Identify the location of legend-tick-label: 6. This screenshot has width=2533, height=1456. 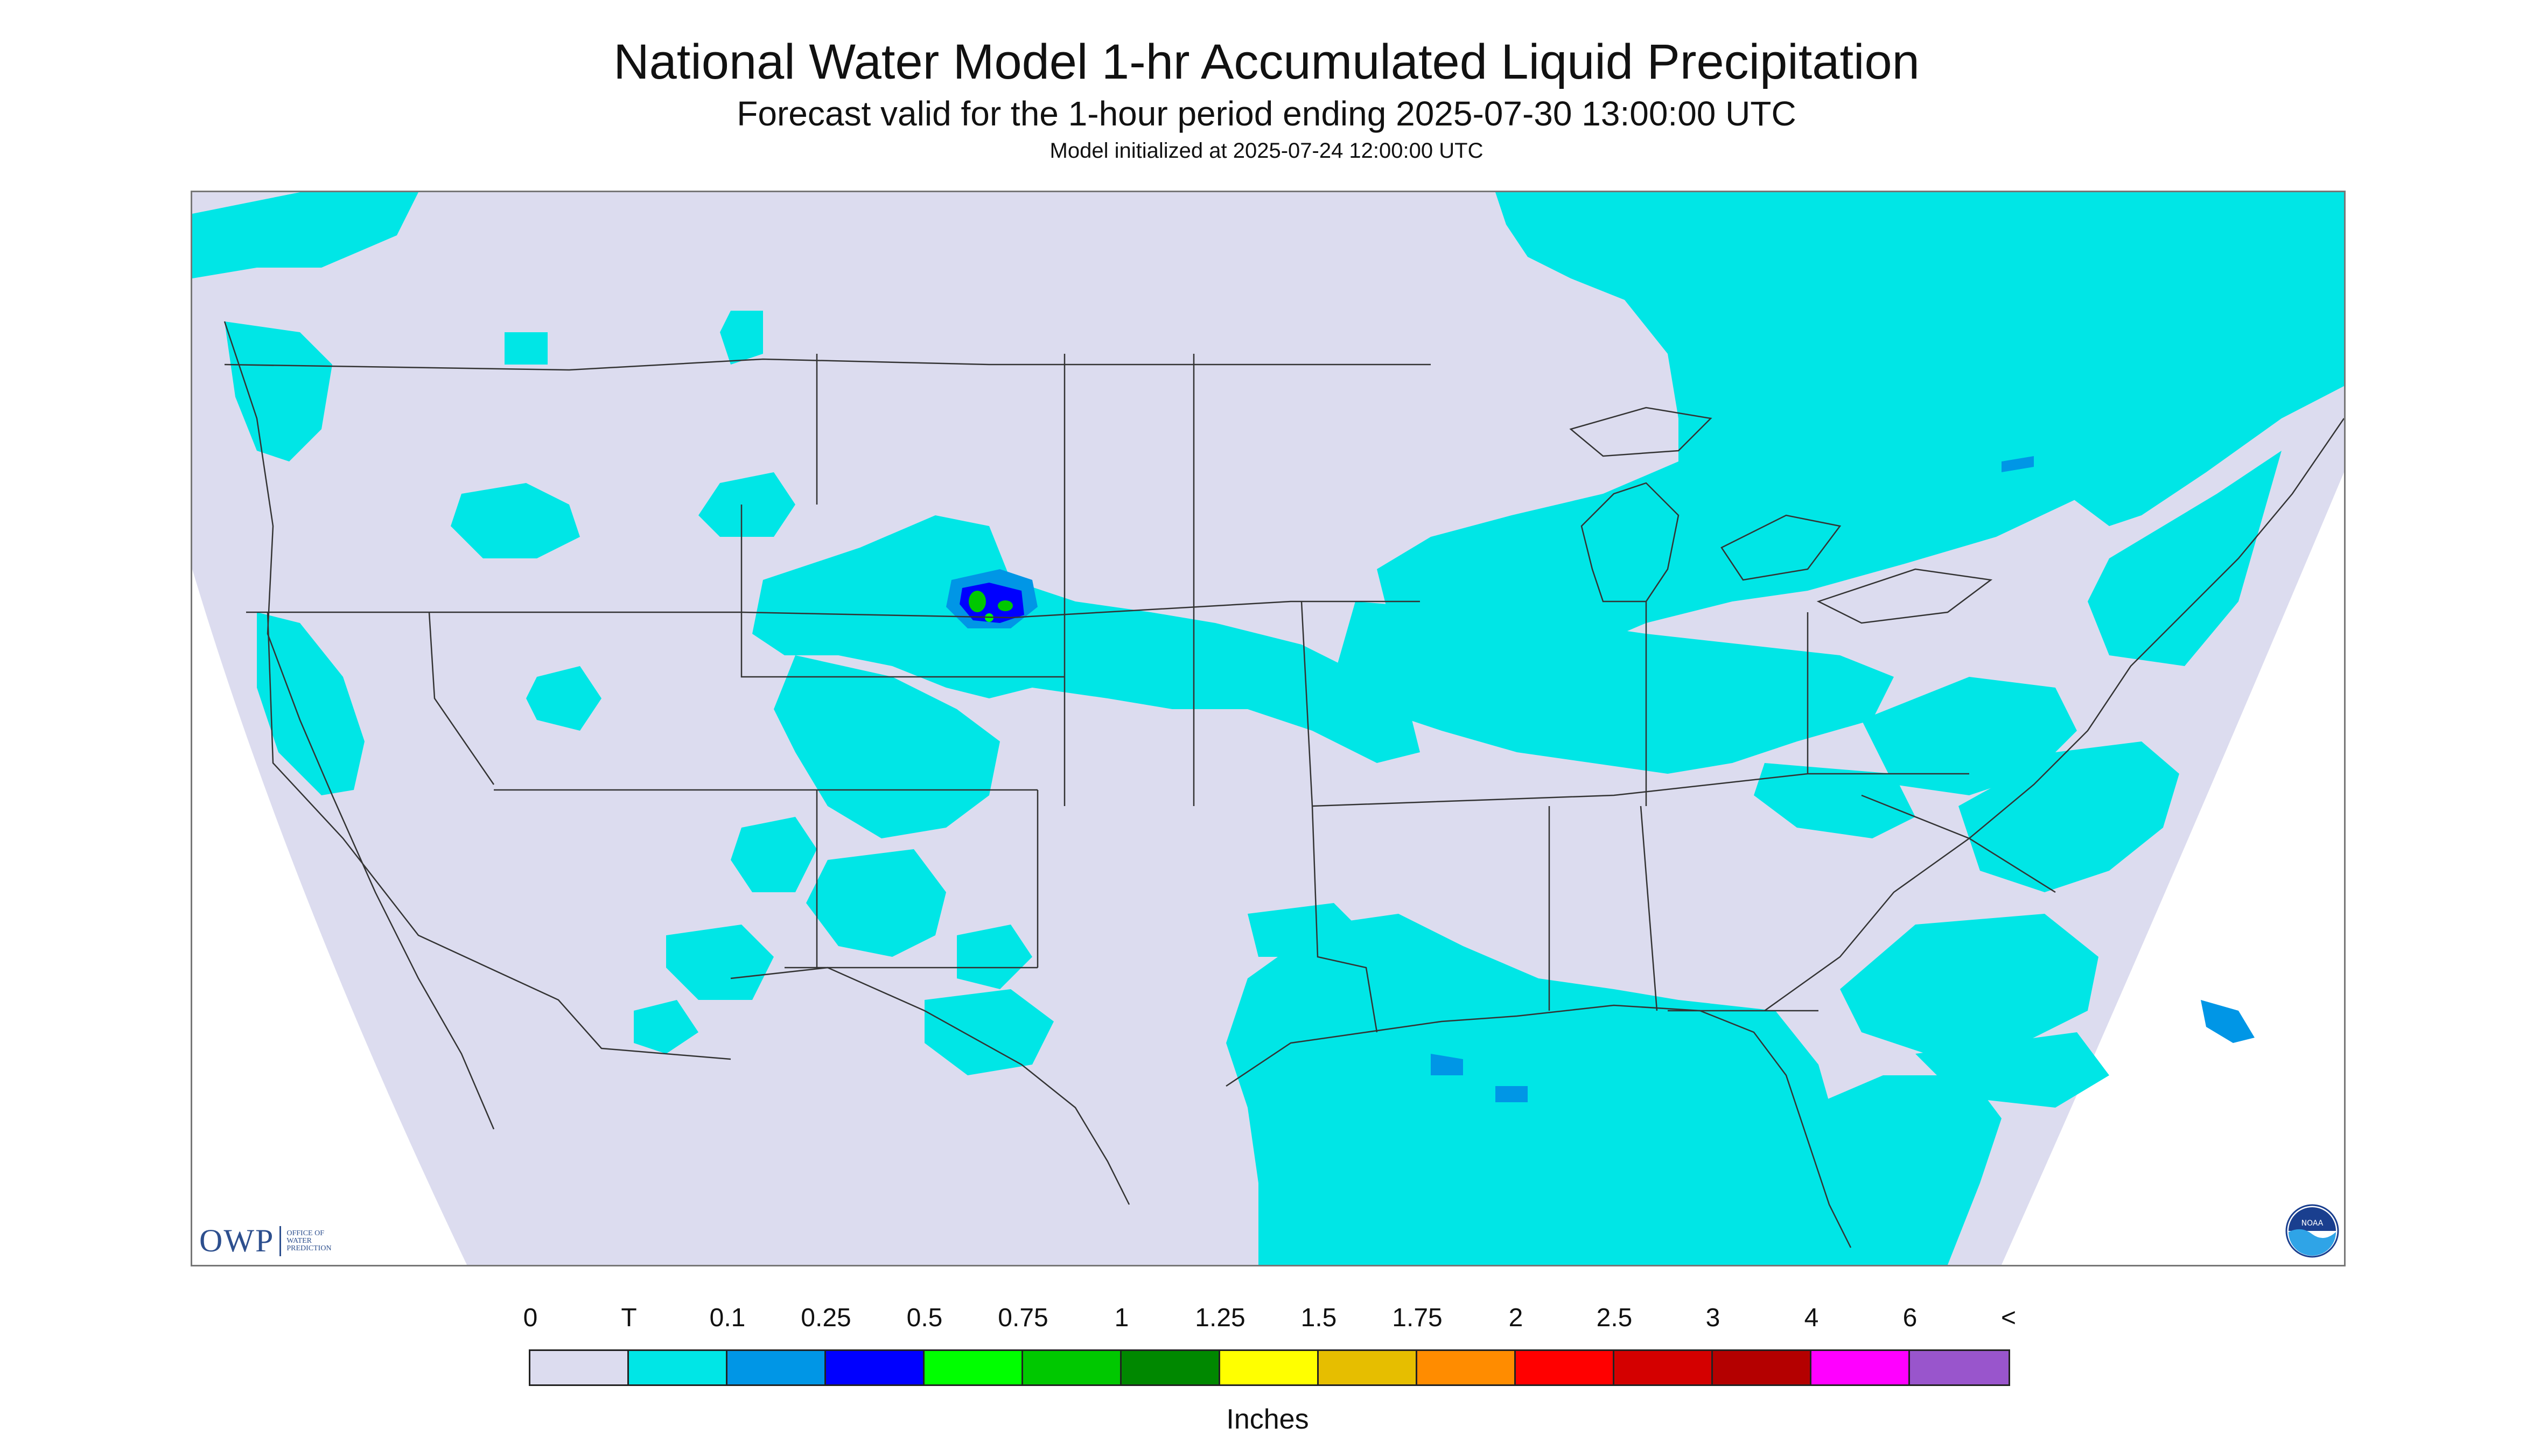
(1910, 1318).